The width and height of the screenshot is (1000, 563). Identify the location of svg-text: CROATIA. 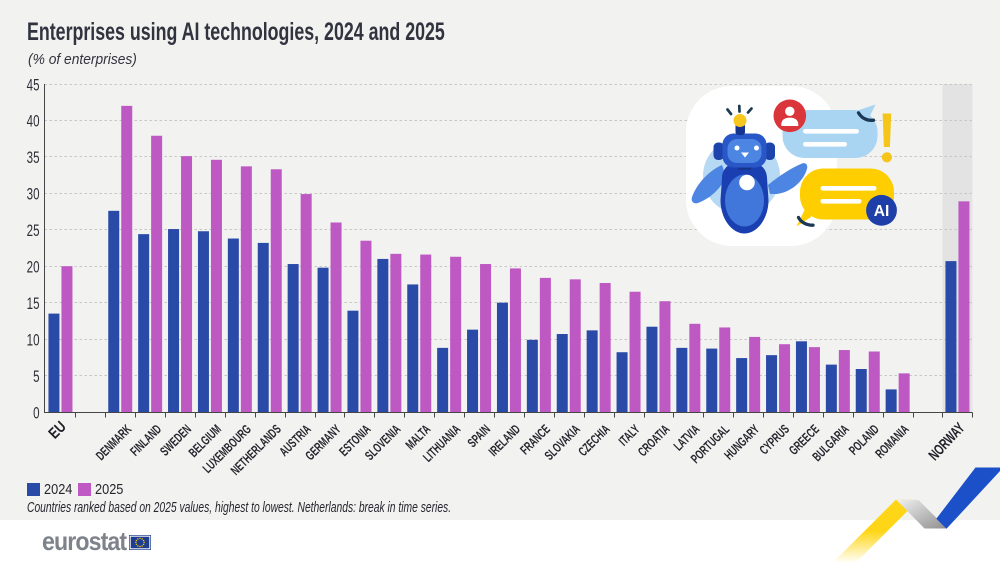
(654, 440).